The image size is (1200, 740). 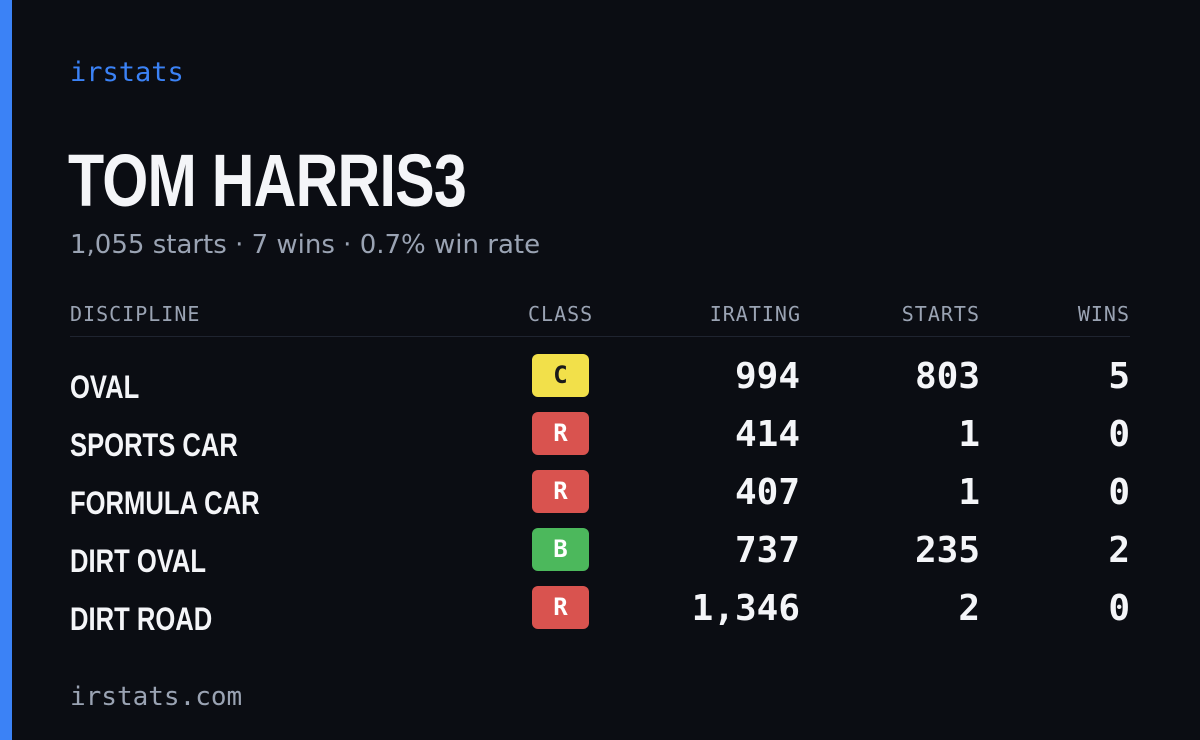 What do you see at coordinates (1119, 376) in the screenshot?
I see `wins-value: 5` at bounding box center [1119, 376].